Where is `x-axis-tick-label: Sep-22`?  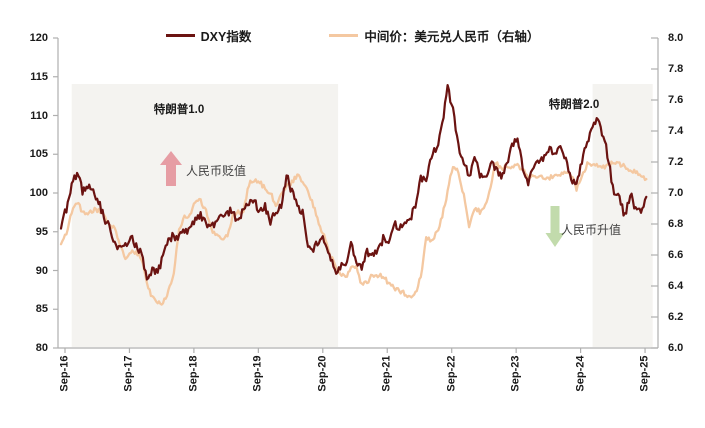 x-axis-tick-label: Sep-22 is located at coordinates (451, 373).